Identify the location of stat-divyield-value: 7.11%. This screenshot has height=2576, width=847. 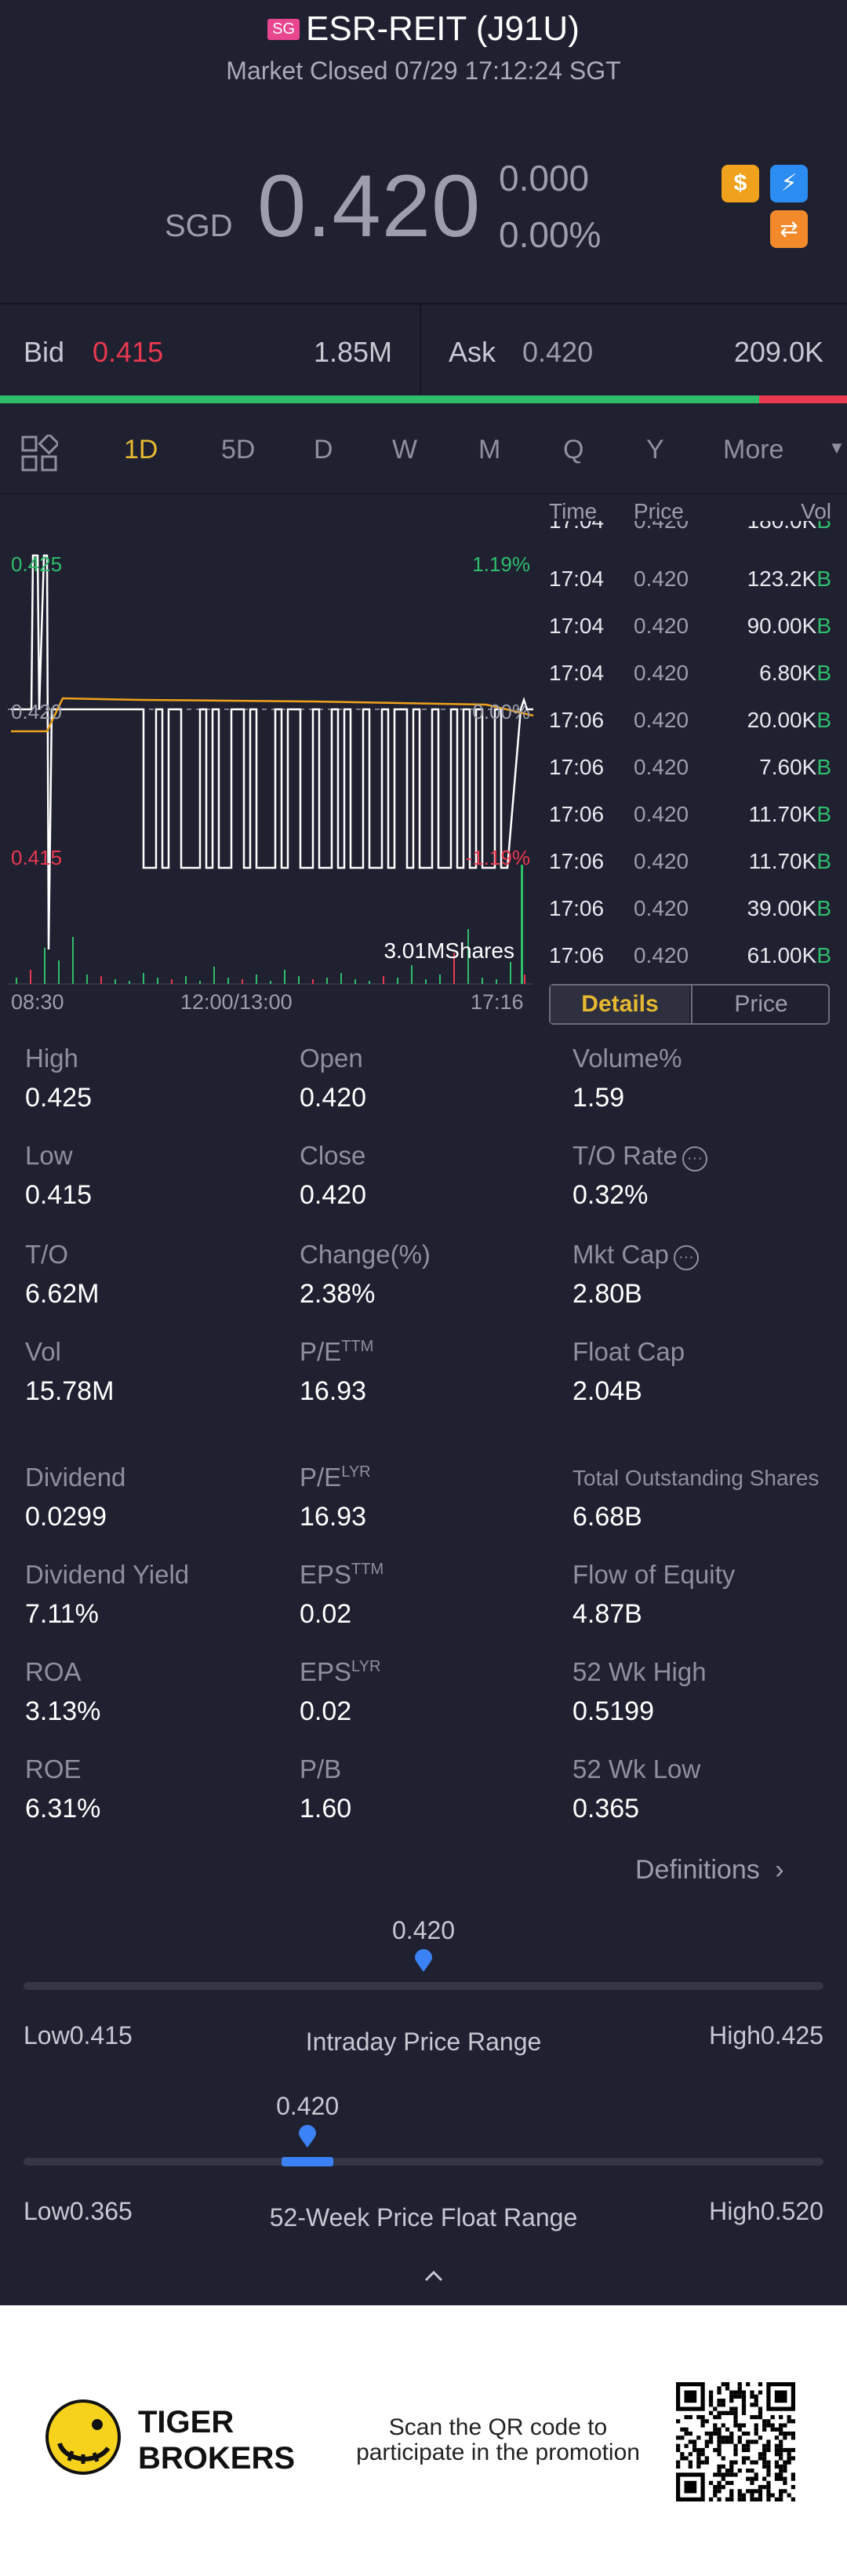
(62, 1614).